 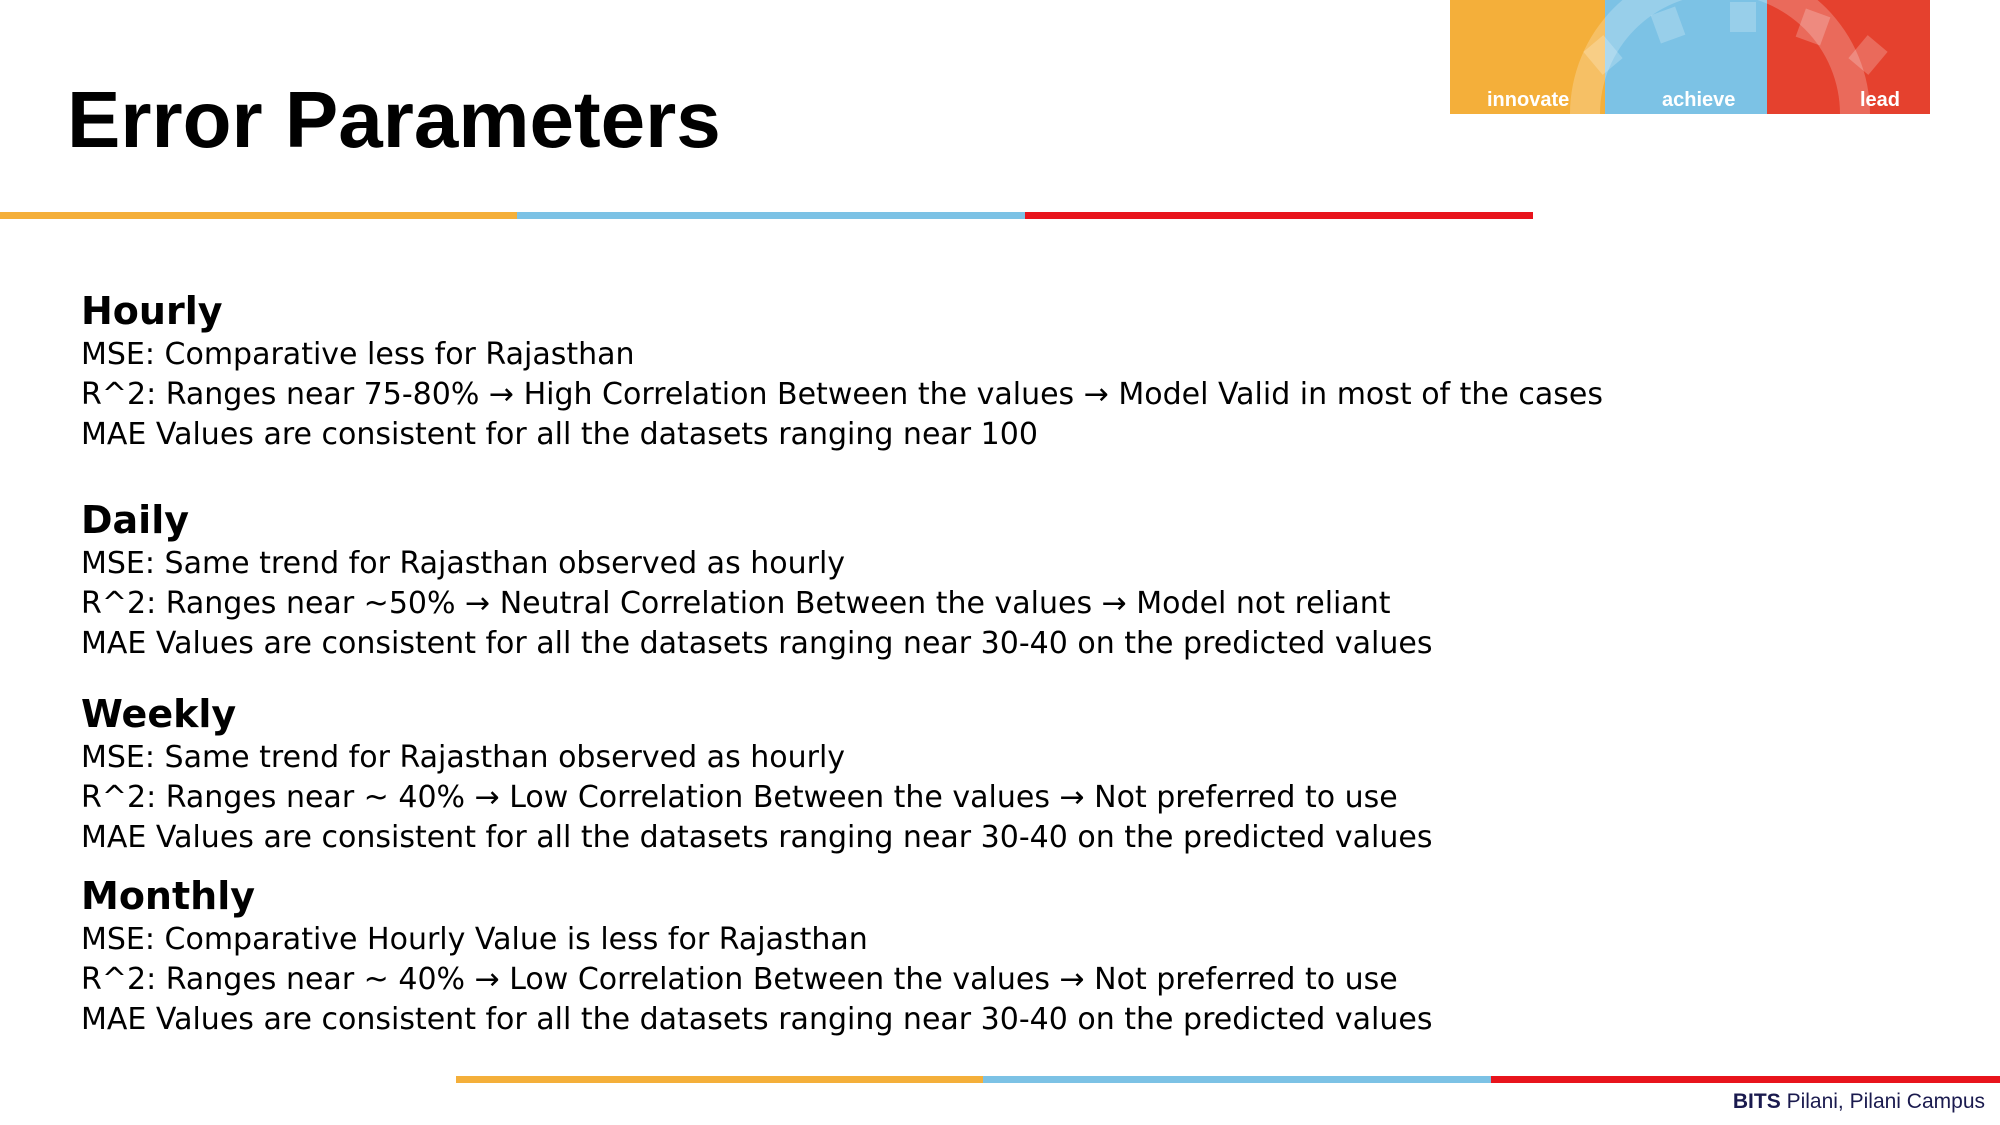 I want to click on section-heading: Monthly, so click(x=168, y=896).